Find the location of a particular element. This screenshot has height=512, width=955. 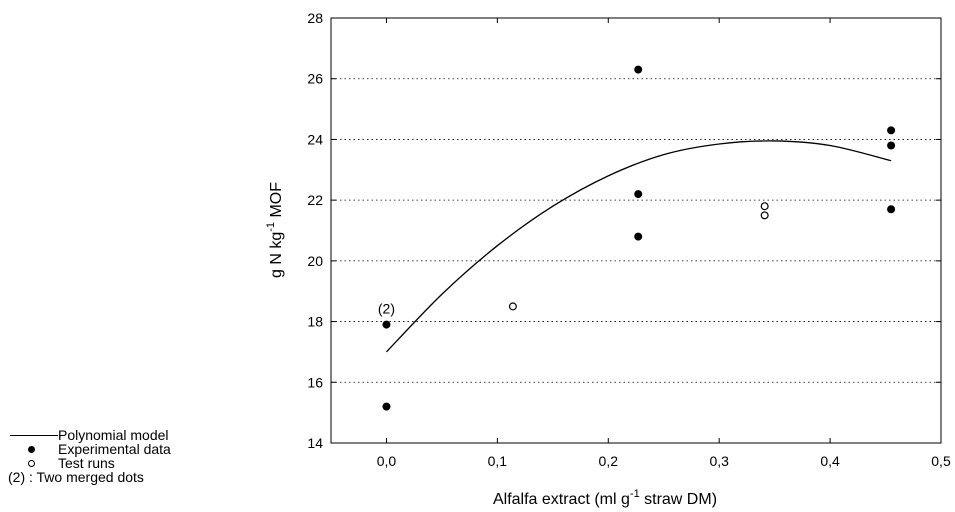

legend-label: Experimental data is located at coordinates (114, 449).